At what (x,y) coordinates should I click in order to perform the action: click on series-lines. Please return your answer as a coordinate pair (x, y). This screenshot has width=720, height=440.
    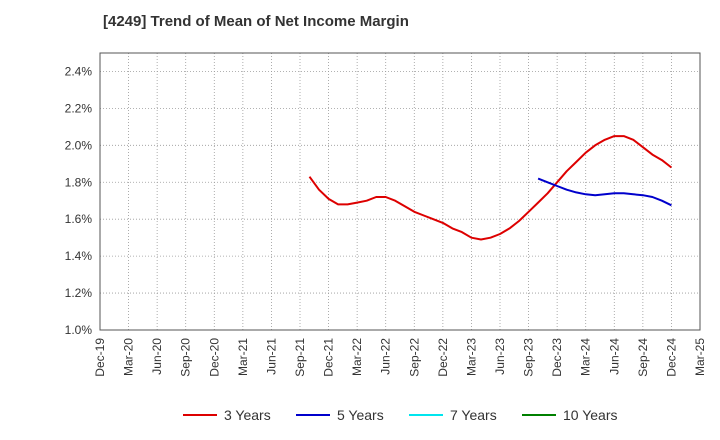
    Looking at the image, I should click on (490, 188).